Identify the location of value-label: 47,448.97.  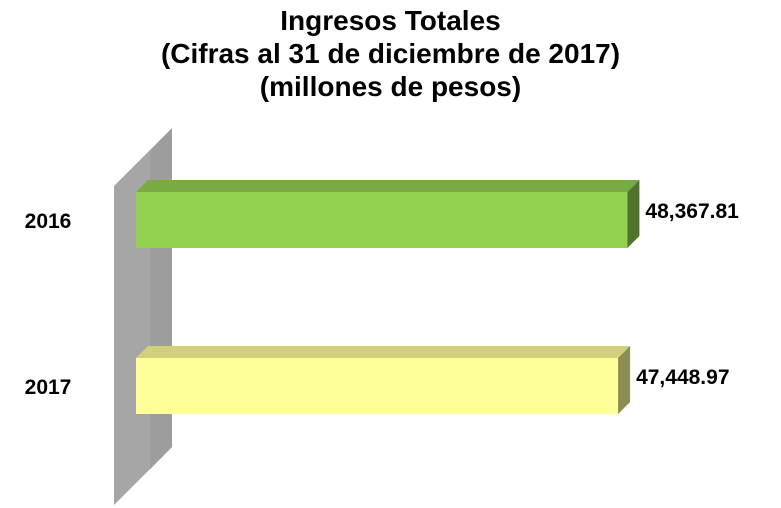
(682, 377).